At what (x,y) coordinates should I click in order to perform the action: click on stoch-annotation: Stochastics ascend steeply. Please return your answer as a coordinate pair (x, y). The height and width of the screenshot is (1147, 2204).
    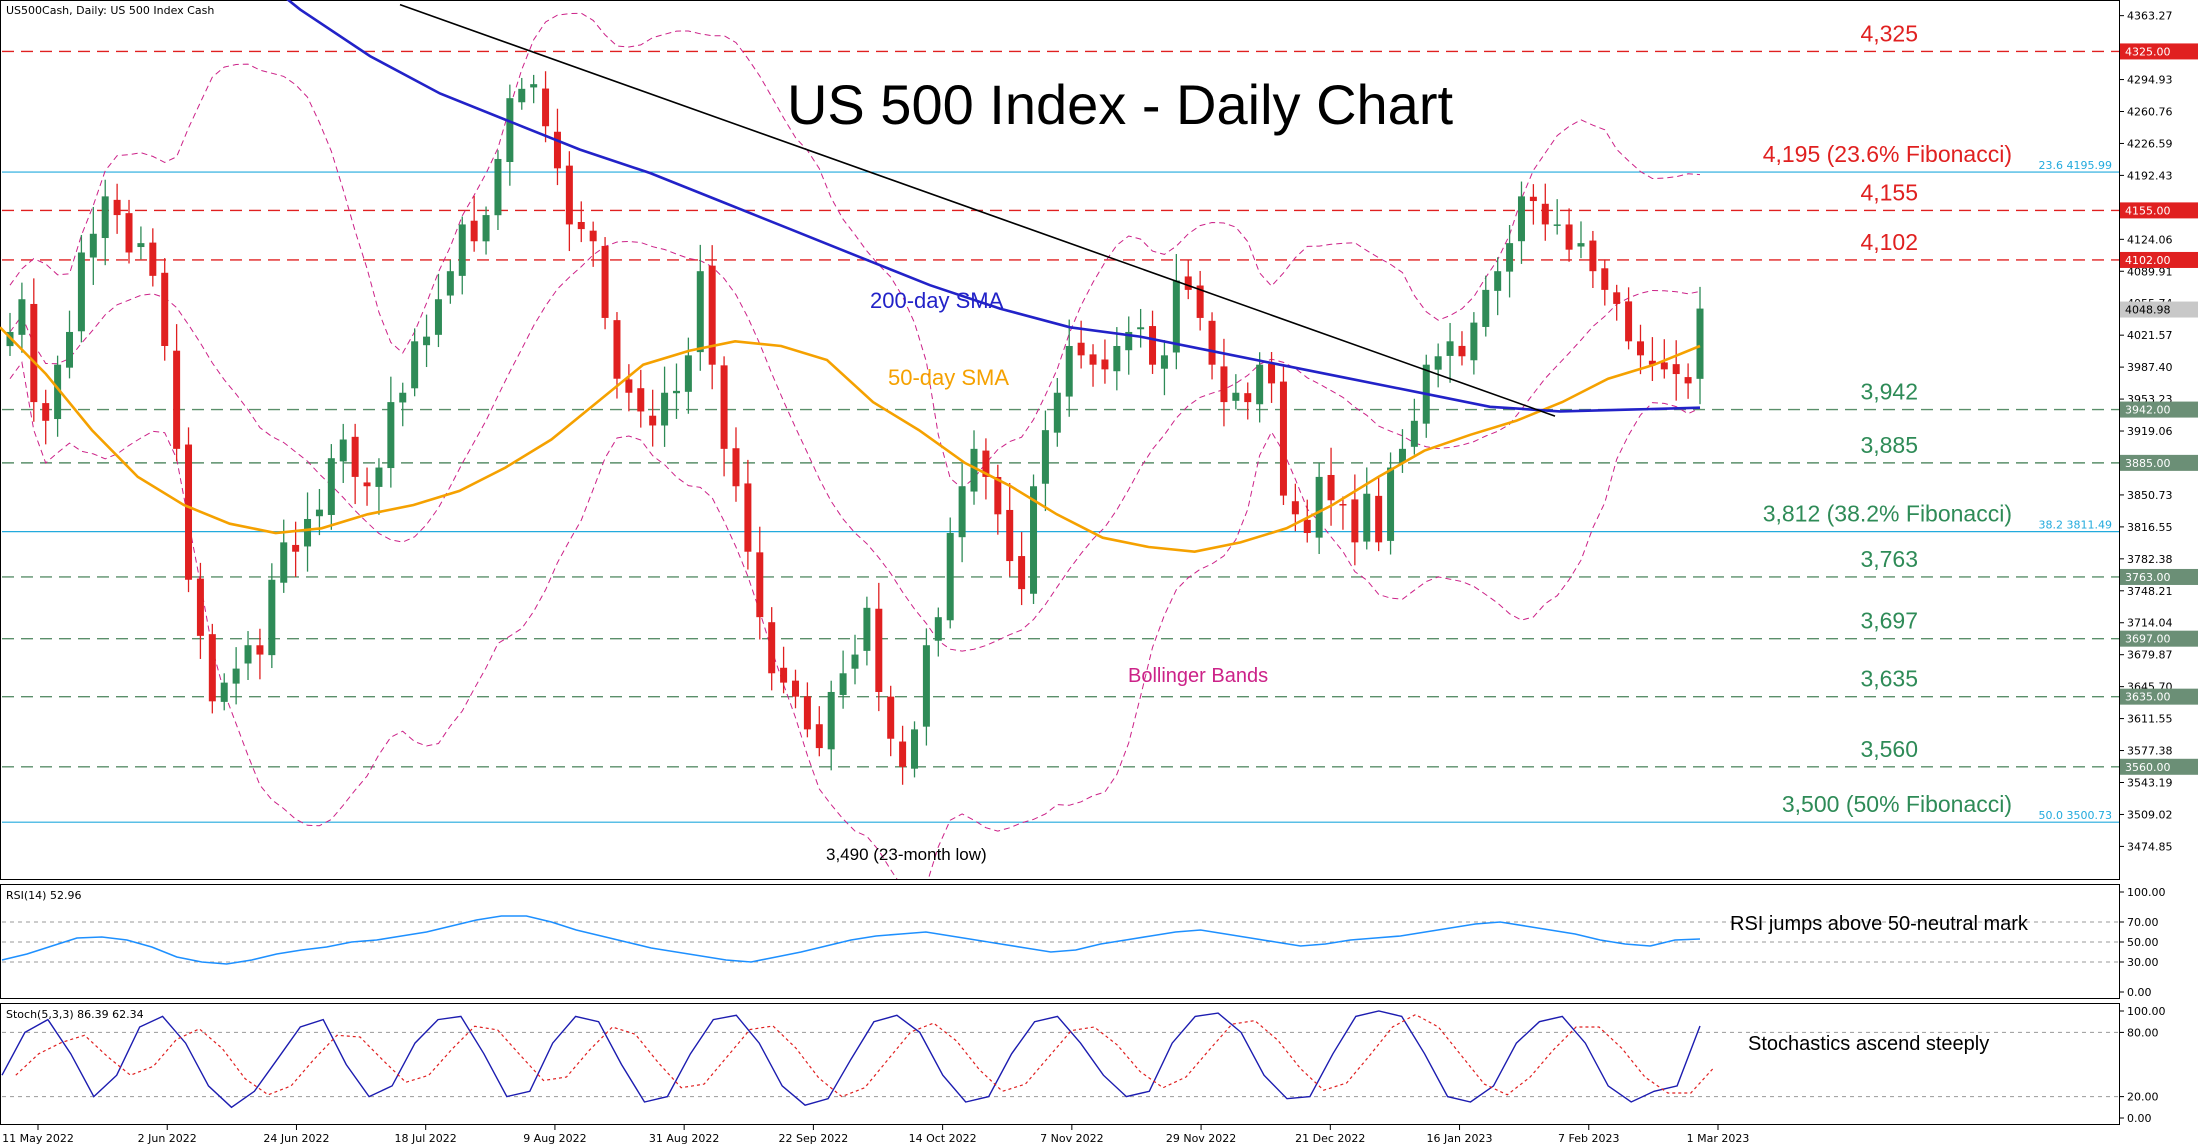
    Looking at the image, I should click on (1868, 1044).